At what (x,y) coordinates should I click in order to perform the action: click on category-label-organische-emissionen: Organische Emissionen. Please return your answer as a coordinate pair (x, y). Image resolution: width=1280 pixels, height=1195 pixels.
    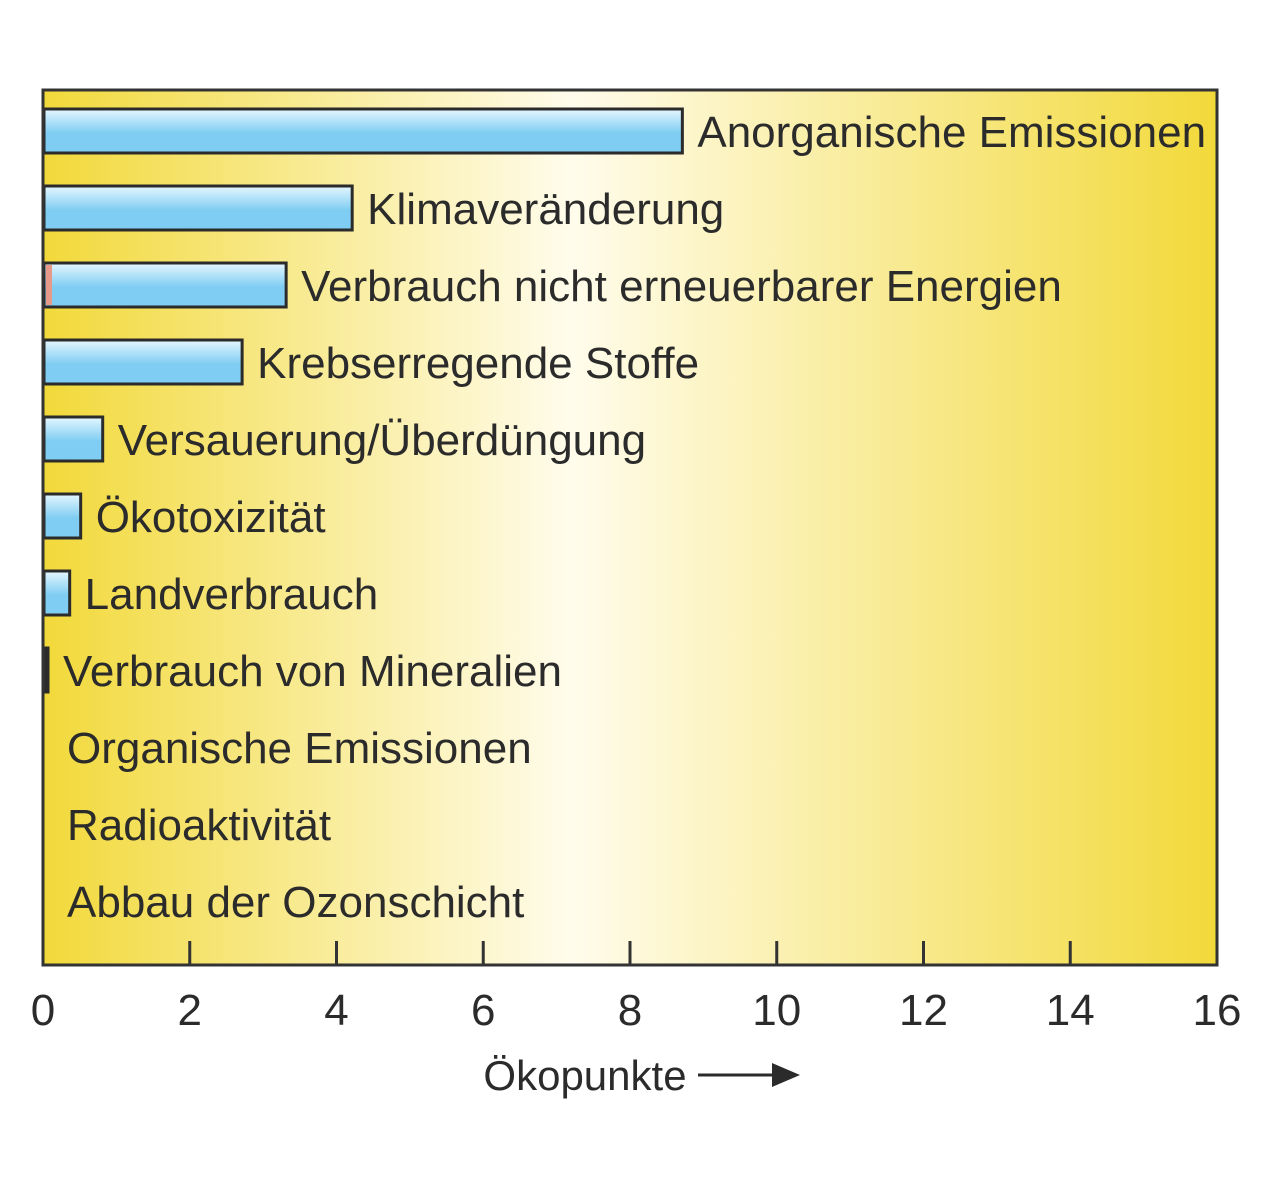
    Looking at the image, I should click on (299, 748).